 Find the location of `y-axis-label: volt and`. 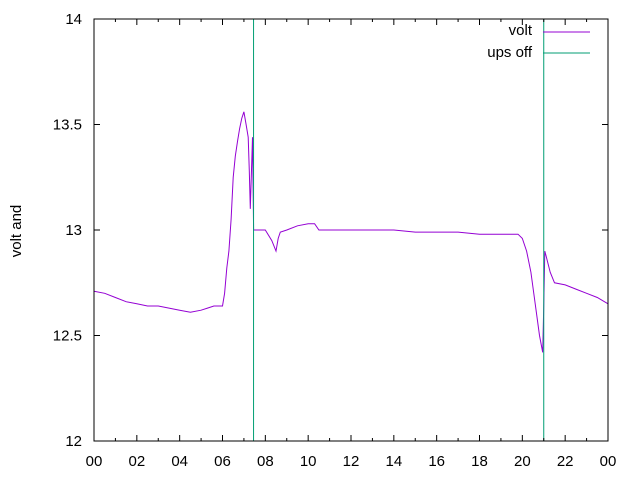

y-axis-label: volt and is located at coordinates (16, 231).